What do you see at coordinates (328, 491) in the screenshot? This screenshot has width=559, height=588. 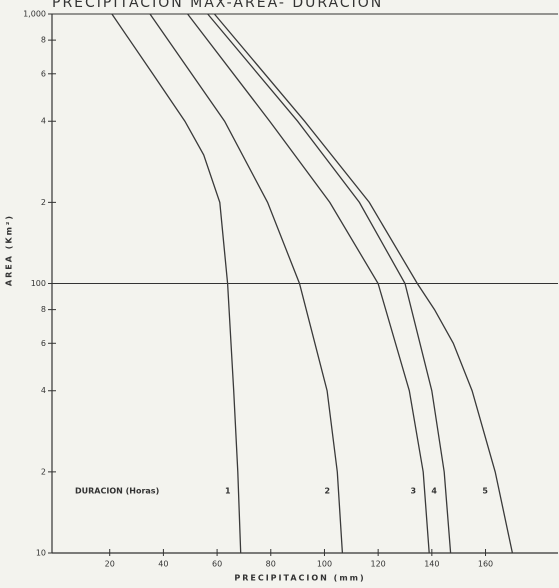 I see `curve-label: 2` at bounding box center [328, 491].